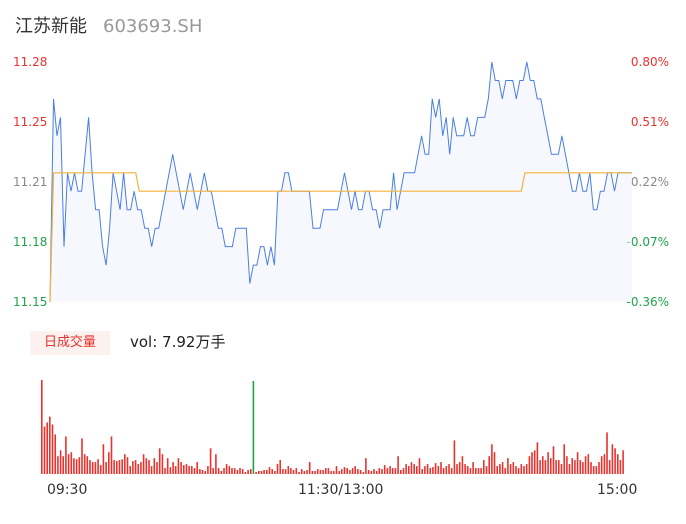 The image size is (686, 524). I want to click on price-tick-label: 11.21, so click(30, 182).